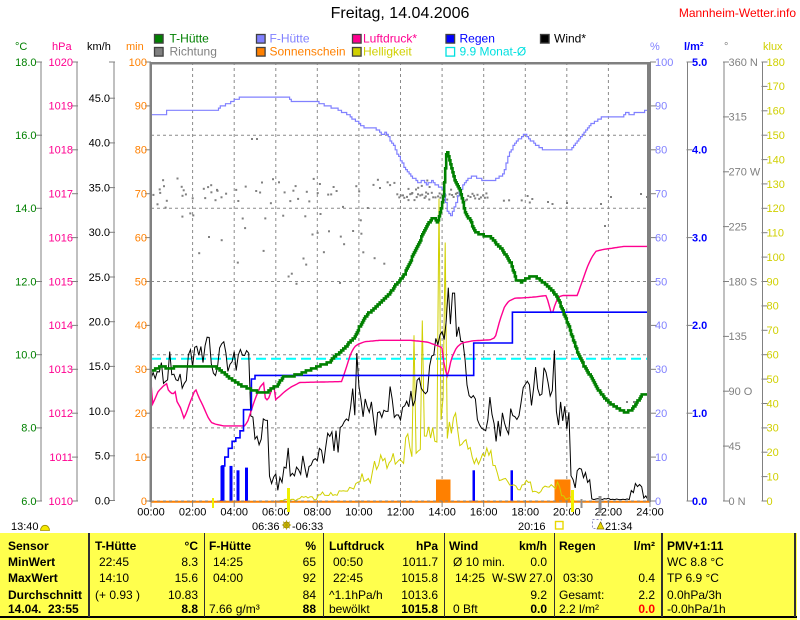  Describe the element at coordinates (609, 513) in the screenshot. I see `svg-text: 22:00` at that location.